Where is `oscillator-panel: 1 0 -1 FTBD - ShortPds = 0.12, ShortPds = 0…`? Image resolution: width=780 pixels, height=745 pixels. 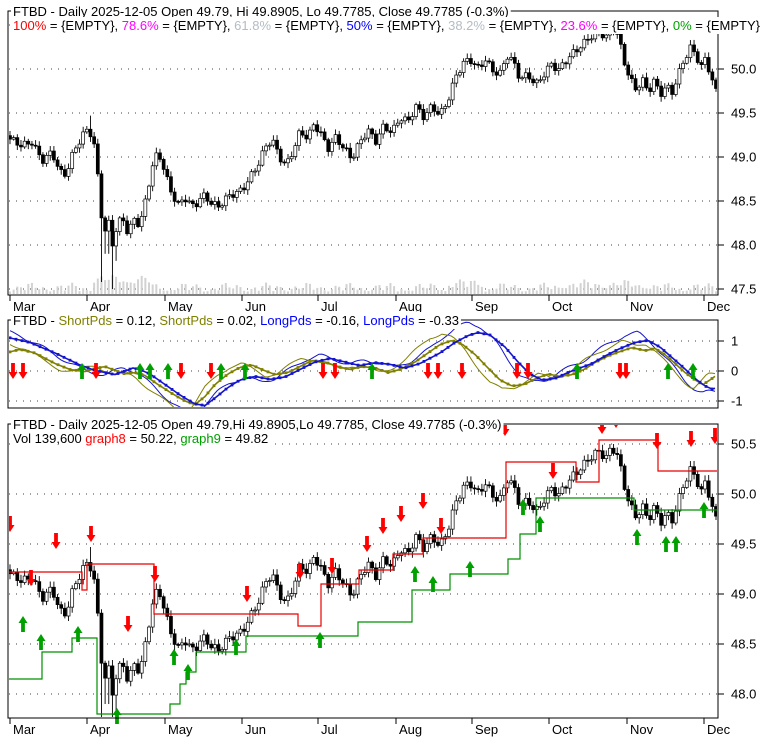
oscillator-panel: 1 0 -1 FTBD - ShortPds = 0.12, ShortPds = 0… is located at coordinates (375, 363).